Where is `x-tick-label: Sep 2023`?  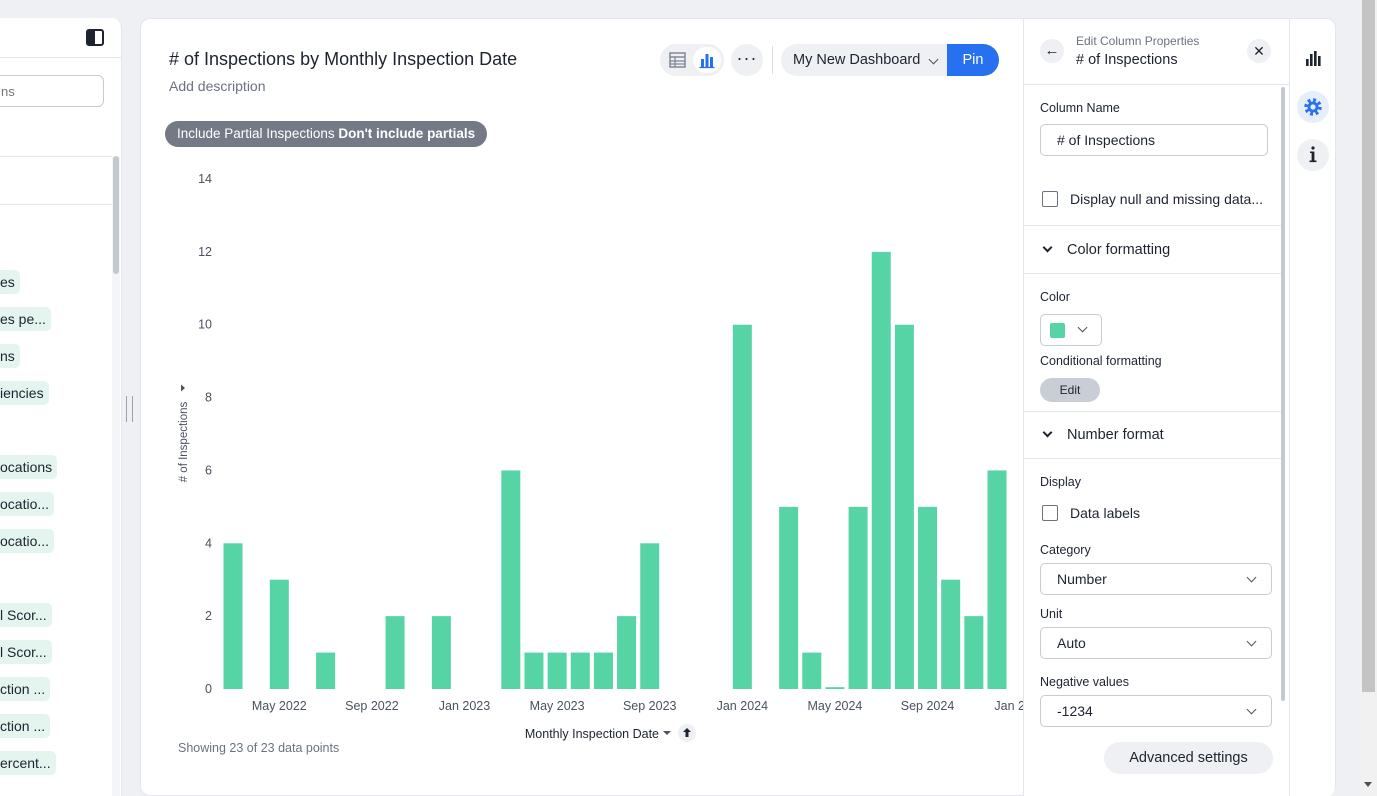 x-tick-label: Sep 2023 is located at coordinates (650, 706).